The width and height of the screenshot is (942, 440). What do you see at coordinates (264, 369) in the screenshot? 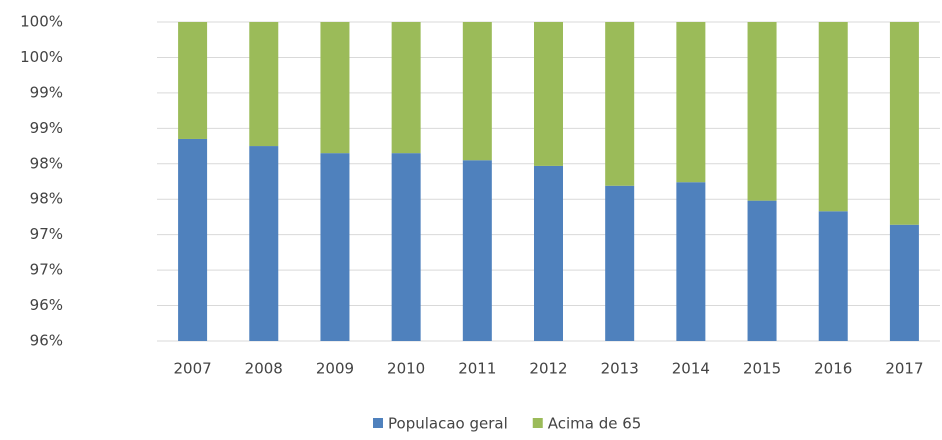
I see `x-tick-label: 2008` at bounding box center [264, 369].